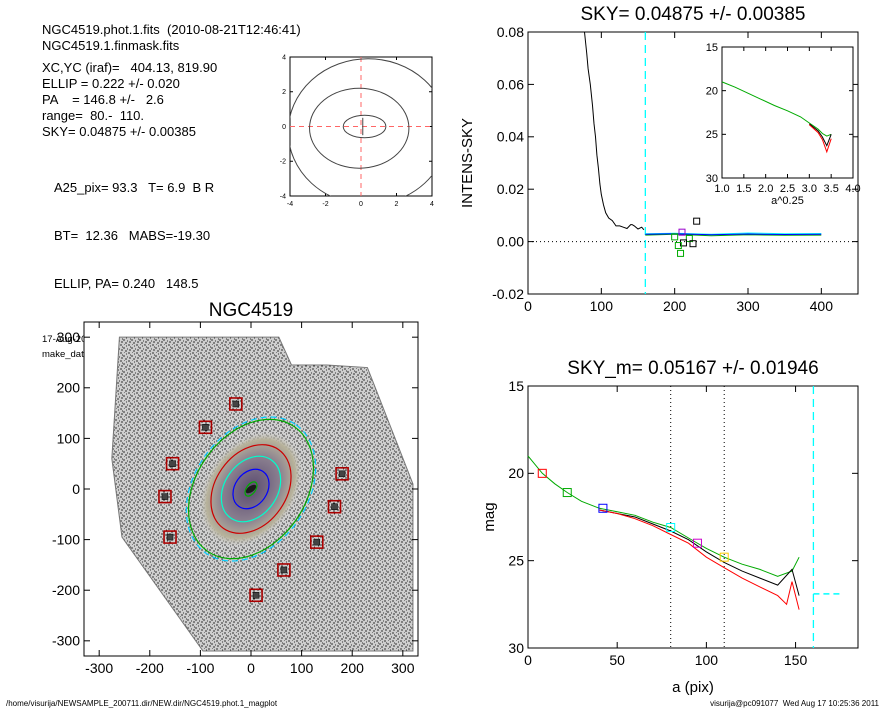  Describe the element at coordinates (284, 92) in the screenshot. I see `y-tick-label: 2` at that location.